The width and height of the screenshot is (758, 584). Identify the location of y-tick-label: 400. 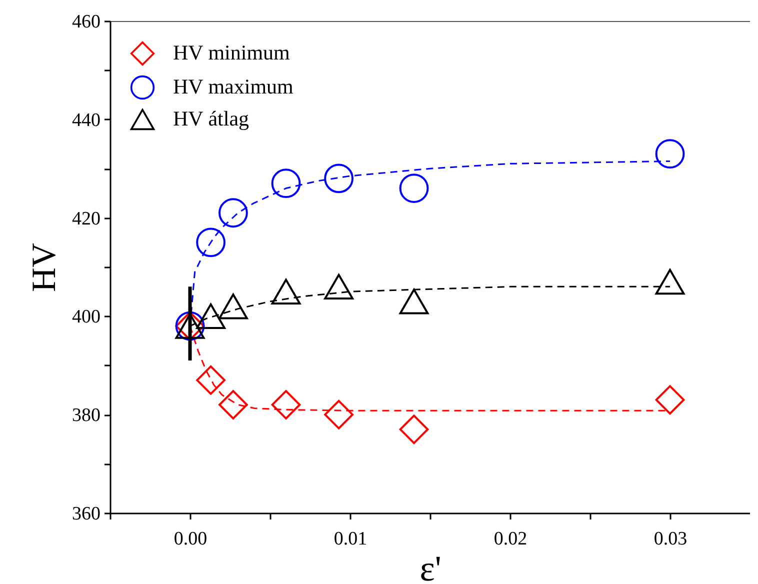
(86, 317).